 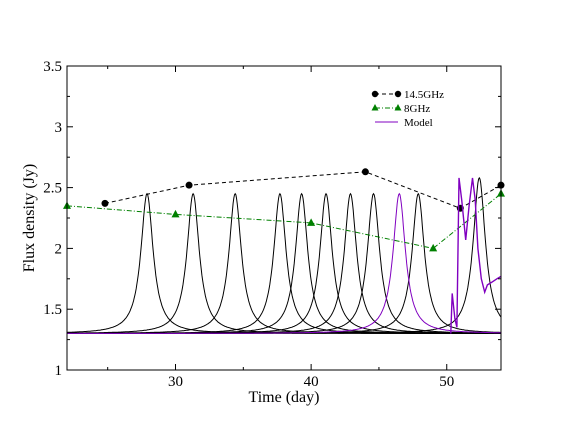 I want to click on y-tick-label: 2.5, so click(x=52, y=189).